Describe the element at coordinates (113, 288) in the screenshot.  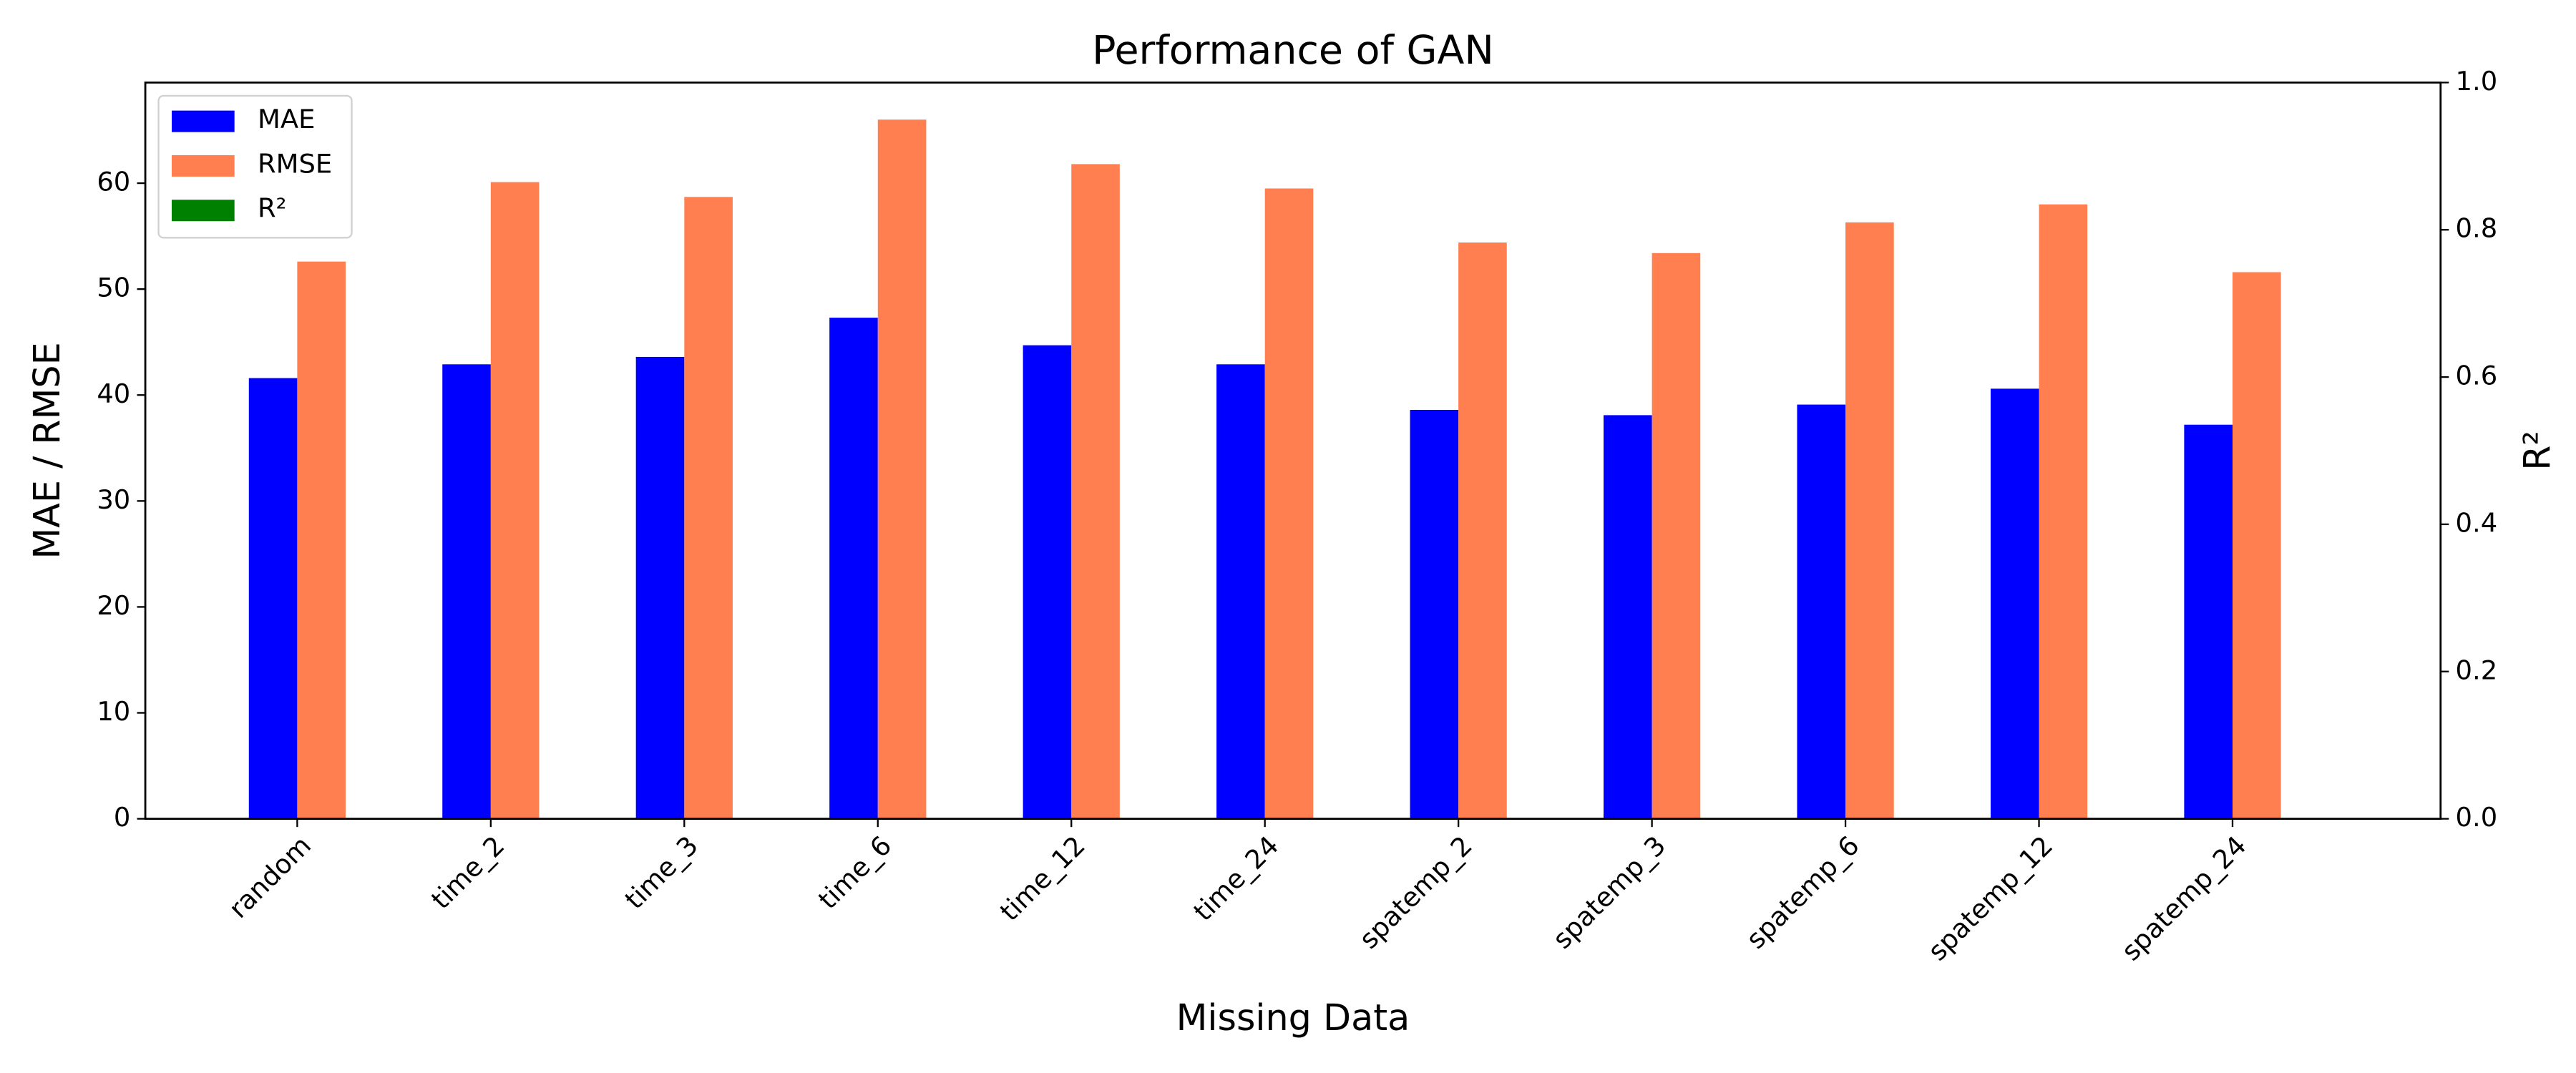
I see `y-tick-label: 50` at that location.